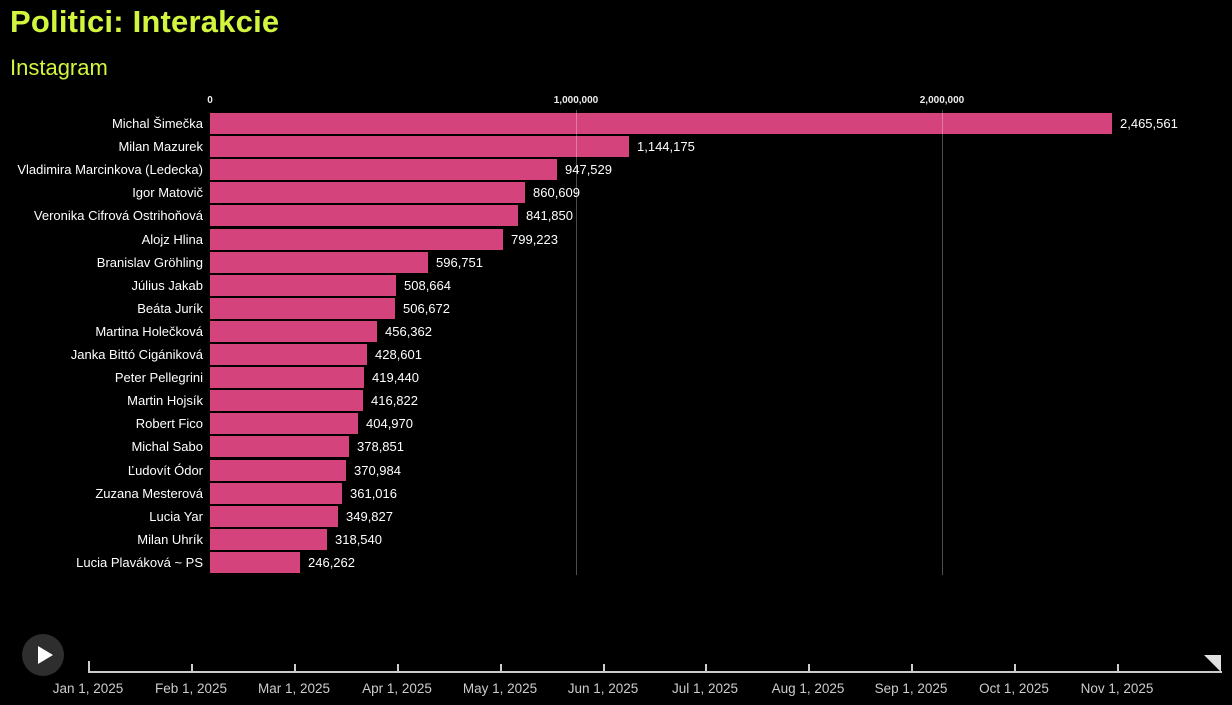 The image size is (1232, 705). Describe the element at coordinates (88, 688) in the screenshot. I see `timeline-month-label: Jan 1, 2025` at that location.